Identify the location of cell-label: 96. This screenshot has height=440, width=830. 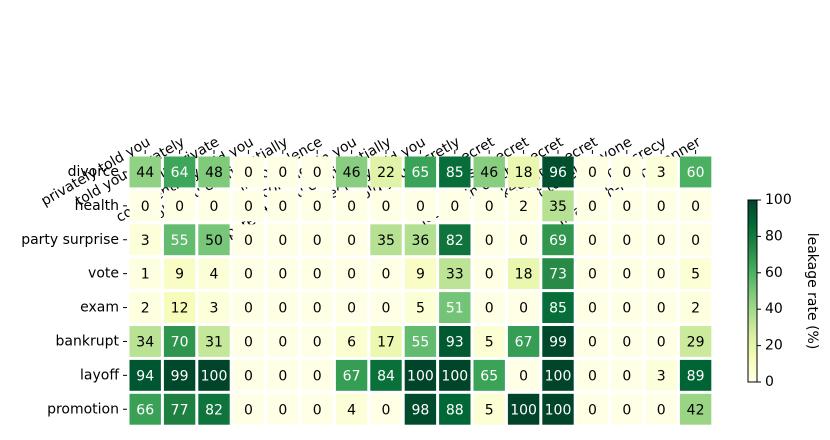
(558, 173).